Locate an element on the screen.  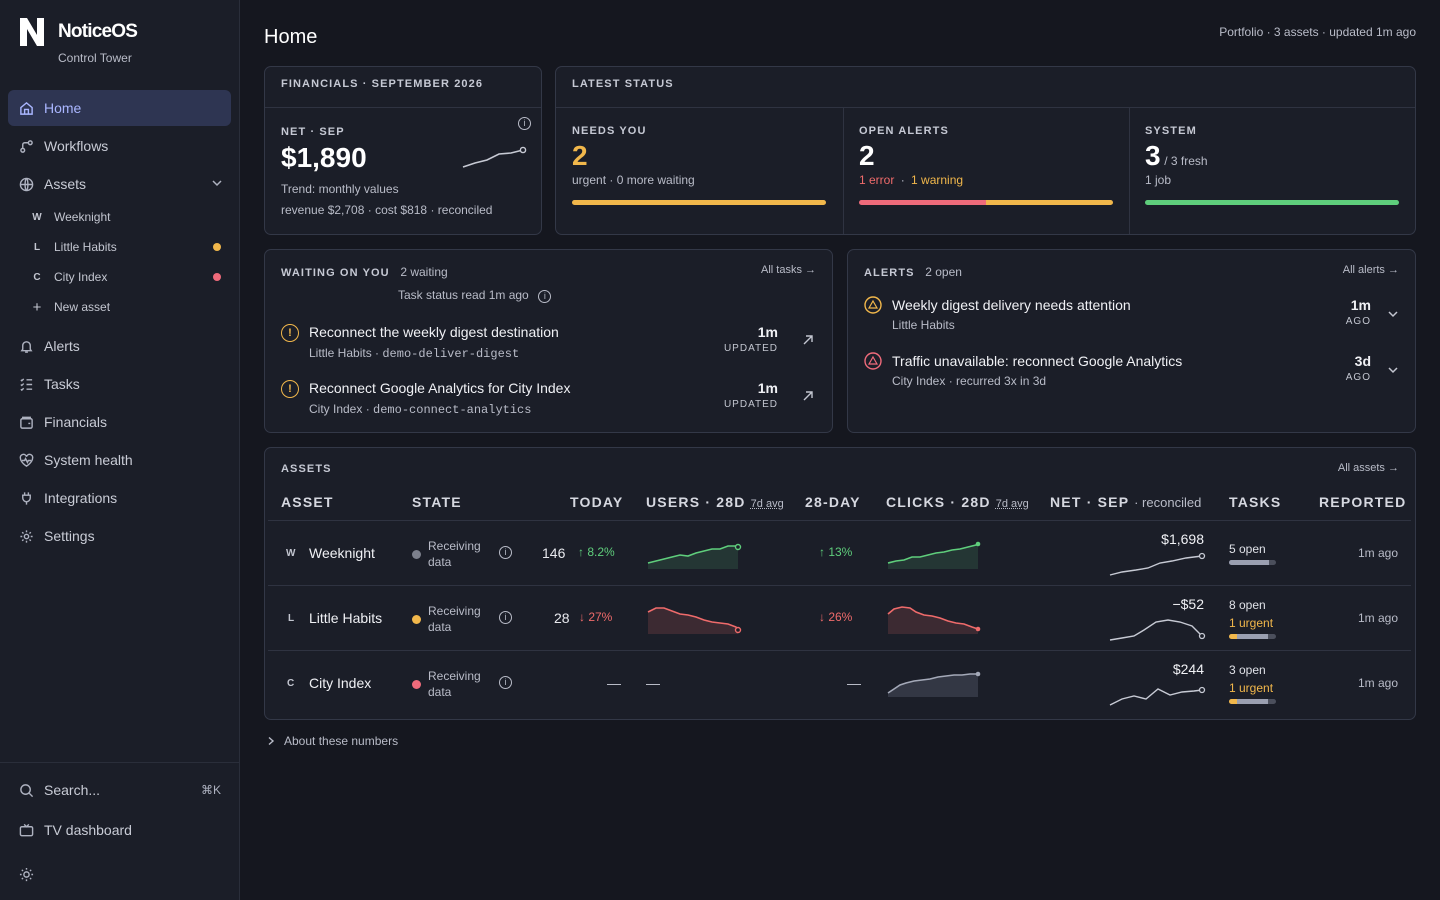
col-users: USERS · 28D 7d avg is located at coordinates (715, 502).